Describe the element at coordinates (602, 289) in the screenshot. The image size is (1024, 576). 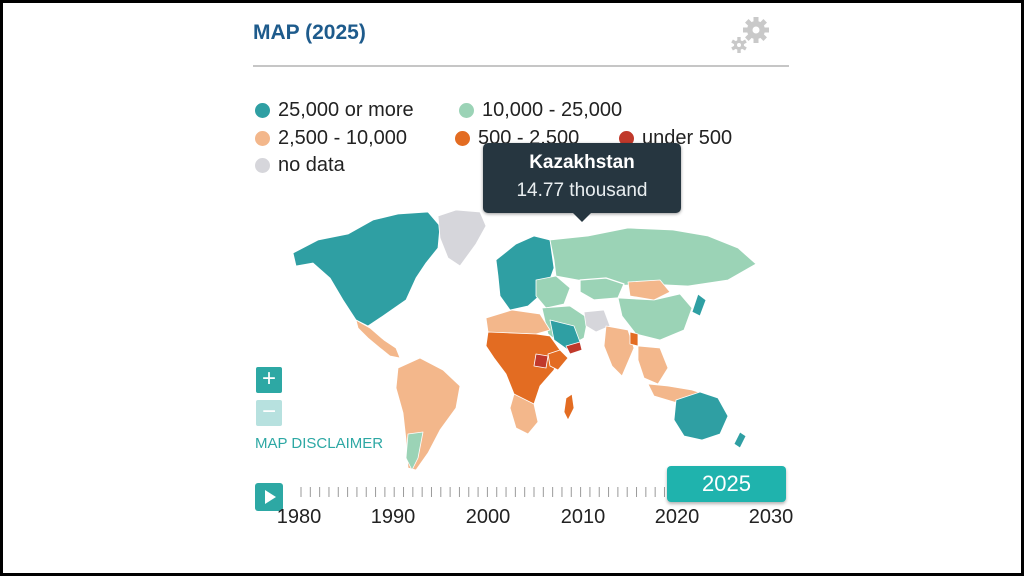
I see `region-kazakhstan` at that location.